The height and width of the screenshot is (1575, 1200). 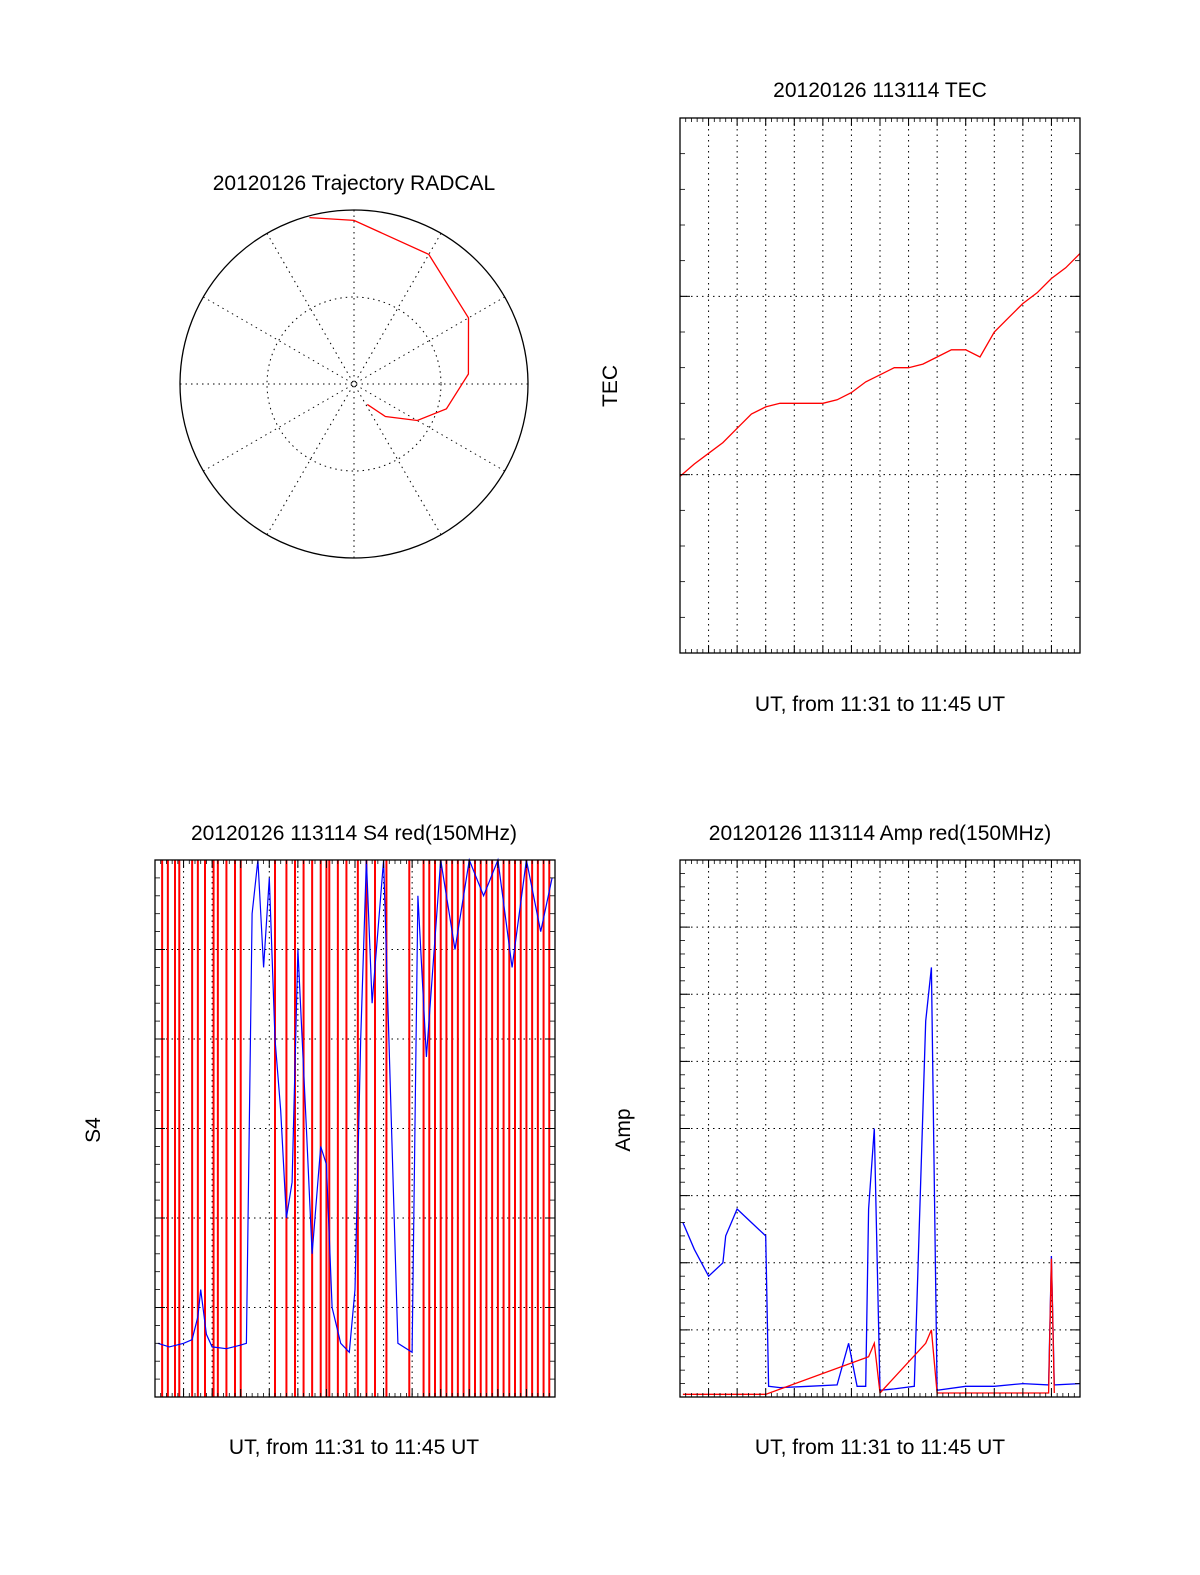 What do you see at coordinates (880, 90) in the screenshot?
I see `tec-title: 20120126 113114 TEC` at bounding box center [880, 90].